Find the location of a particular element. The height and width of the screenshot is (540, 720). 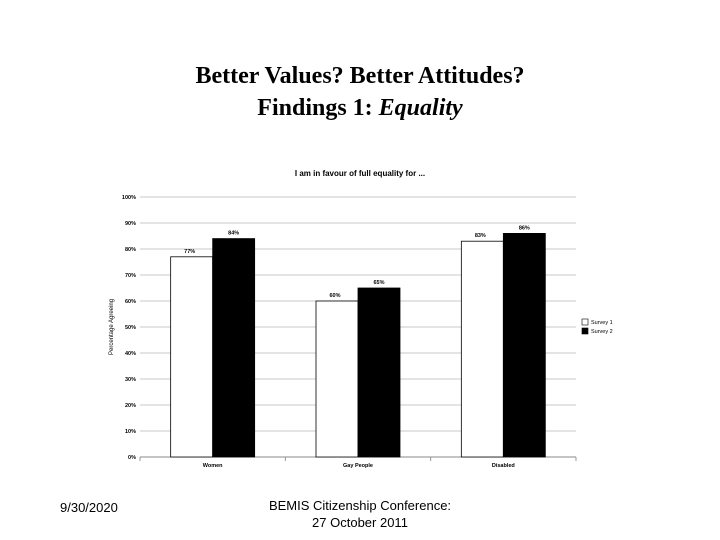

footer-date: 9/30/2020 is located at coordinates (89, 507).